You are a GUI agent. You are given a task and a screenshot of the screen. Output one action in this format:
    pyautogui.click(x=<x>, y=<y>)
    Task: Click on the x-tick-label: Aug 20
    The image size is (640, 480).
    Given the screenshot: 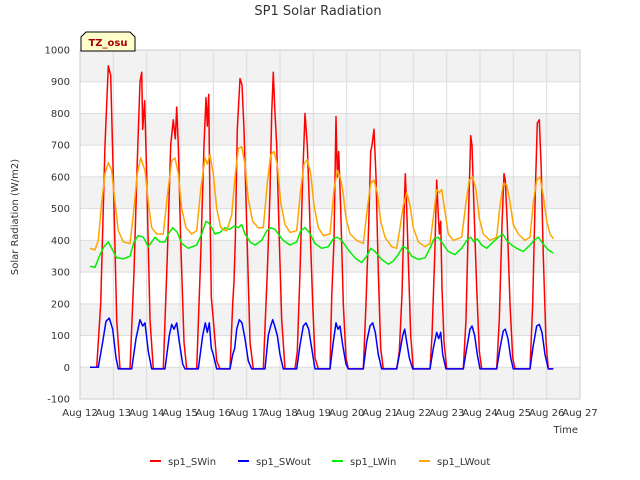 What is the action you would take?
    pyautogui.click(x=346, y=413)
    